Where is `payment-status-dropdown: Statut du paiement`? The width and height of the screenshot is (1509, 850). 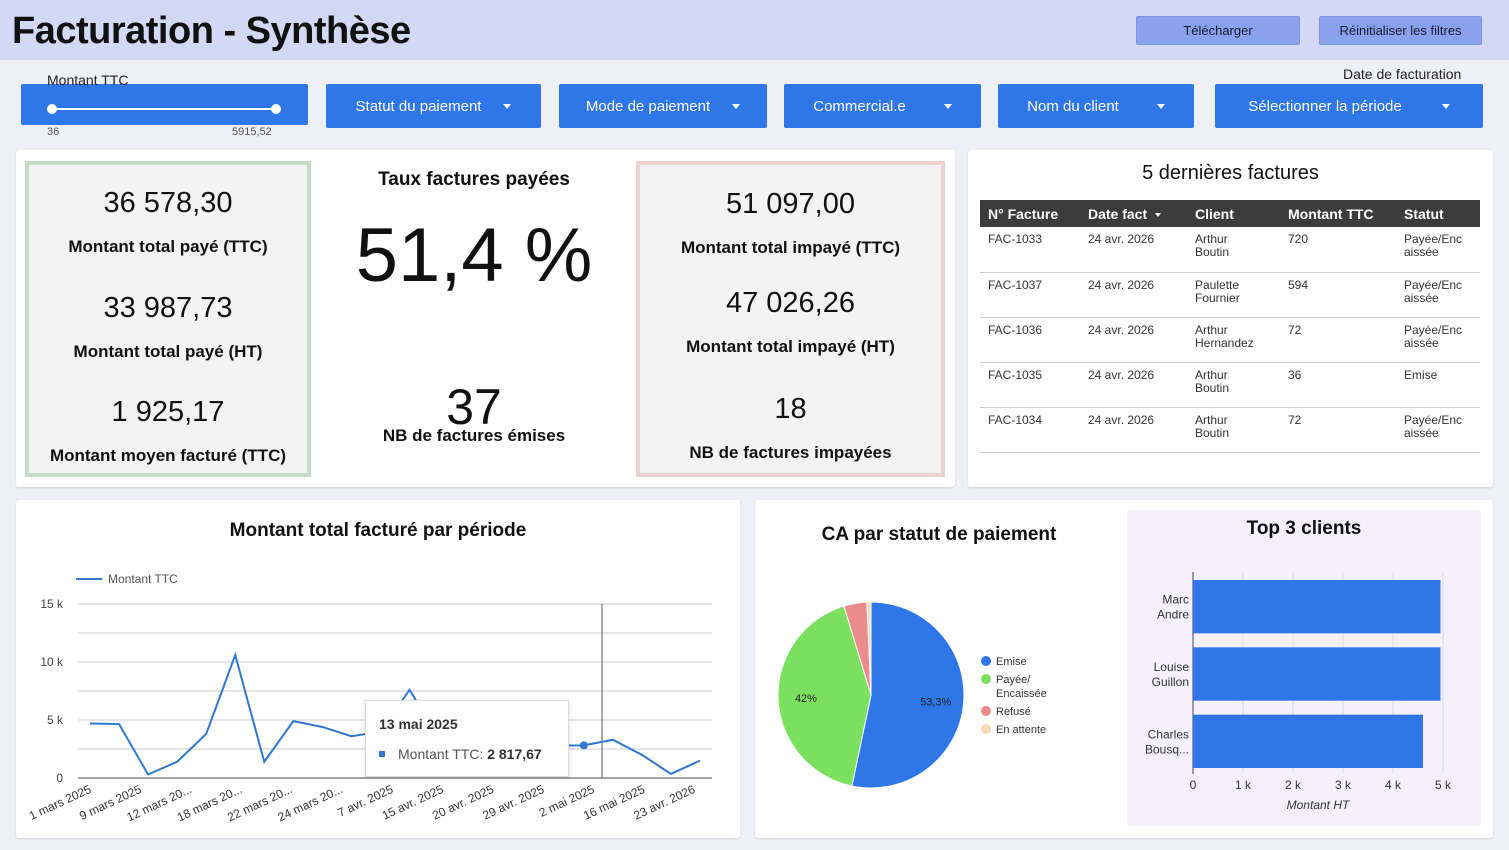 payment-status-dropdown: Statut du paiement is located at coordinates (433, 106).